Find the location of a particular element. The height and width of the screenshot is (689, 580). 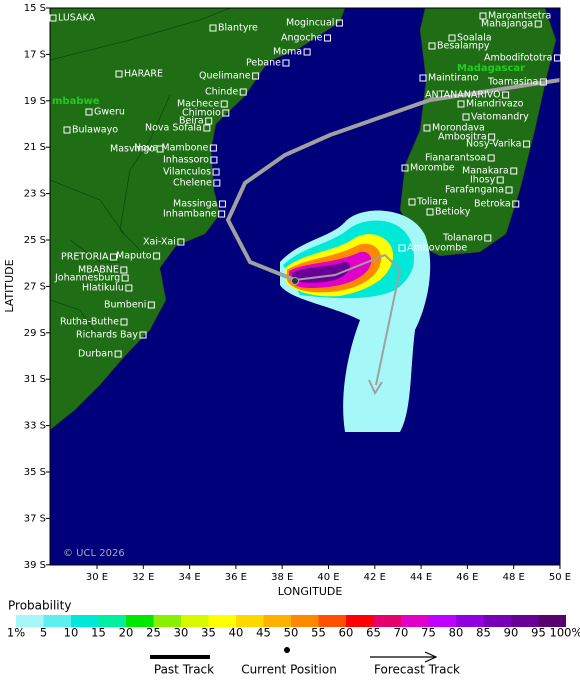

place-label: Hlatikulu is located at coordinates (103, 288).